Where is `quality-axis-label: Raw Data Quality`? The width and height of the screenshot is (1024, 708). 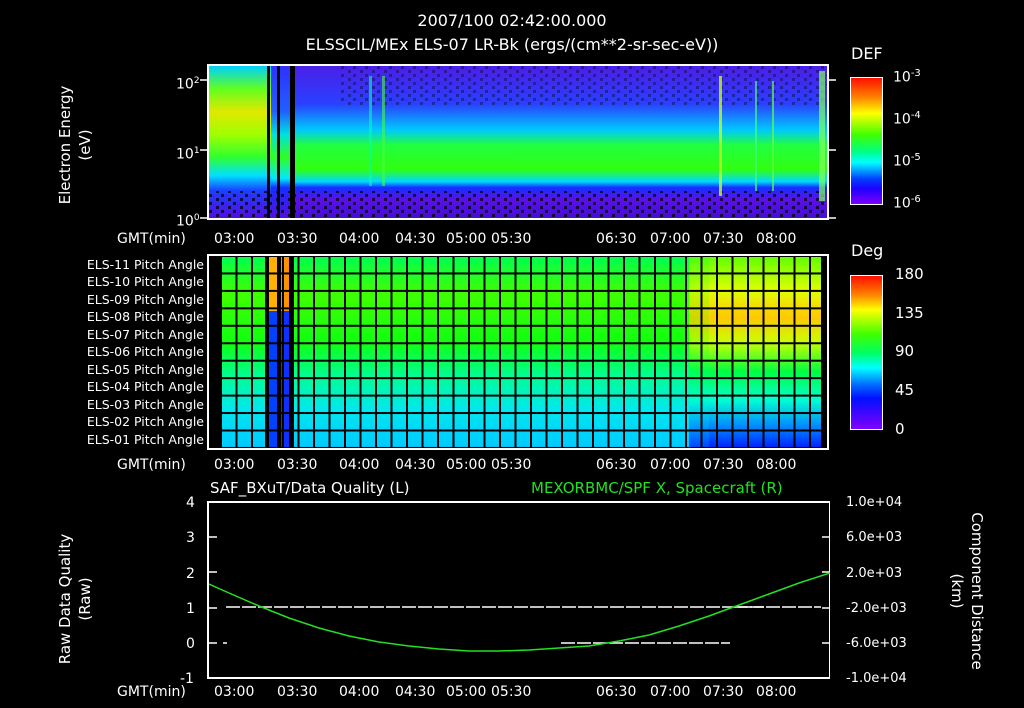 quality-axis-label: Raw Data Quality is located at coordinates (65, 599).